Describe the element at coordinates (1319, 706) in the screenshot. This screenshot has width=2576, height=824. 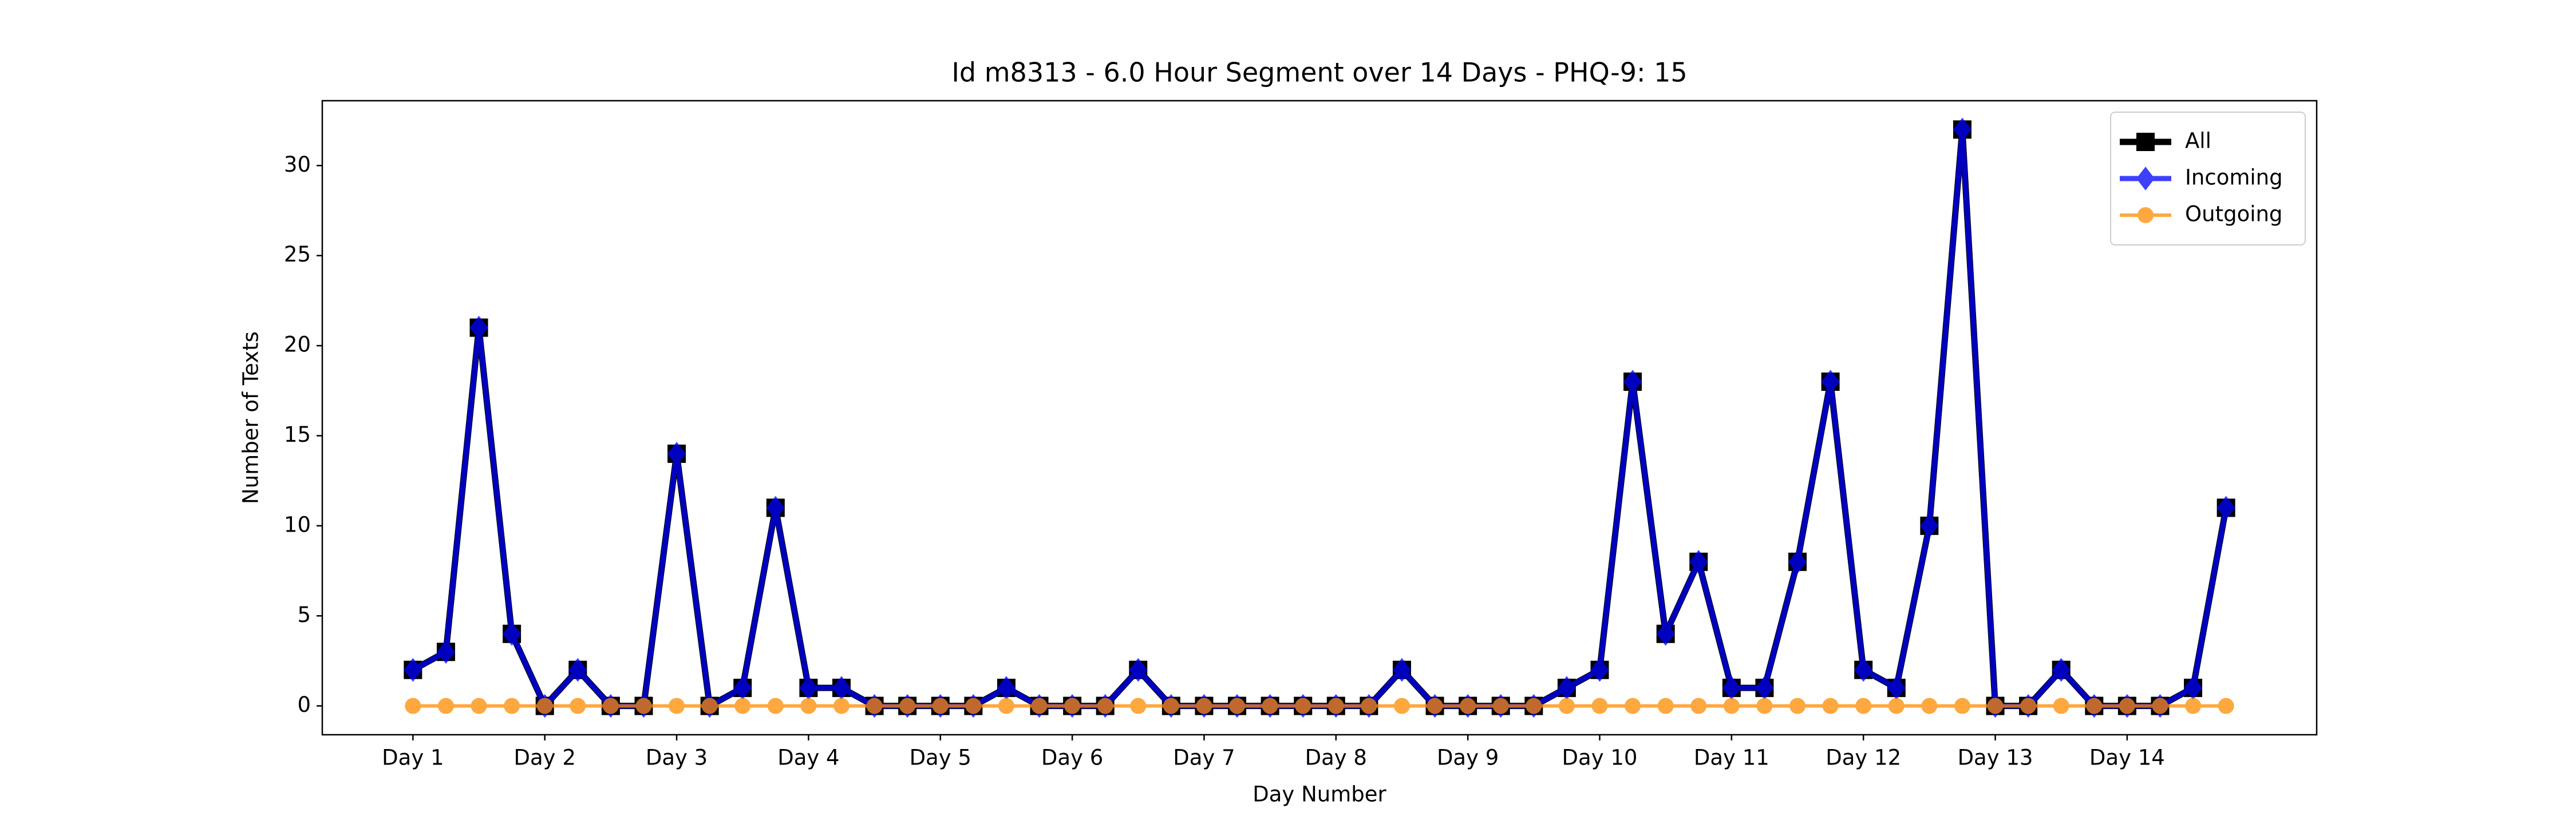
I see `series` at that location.